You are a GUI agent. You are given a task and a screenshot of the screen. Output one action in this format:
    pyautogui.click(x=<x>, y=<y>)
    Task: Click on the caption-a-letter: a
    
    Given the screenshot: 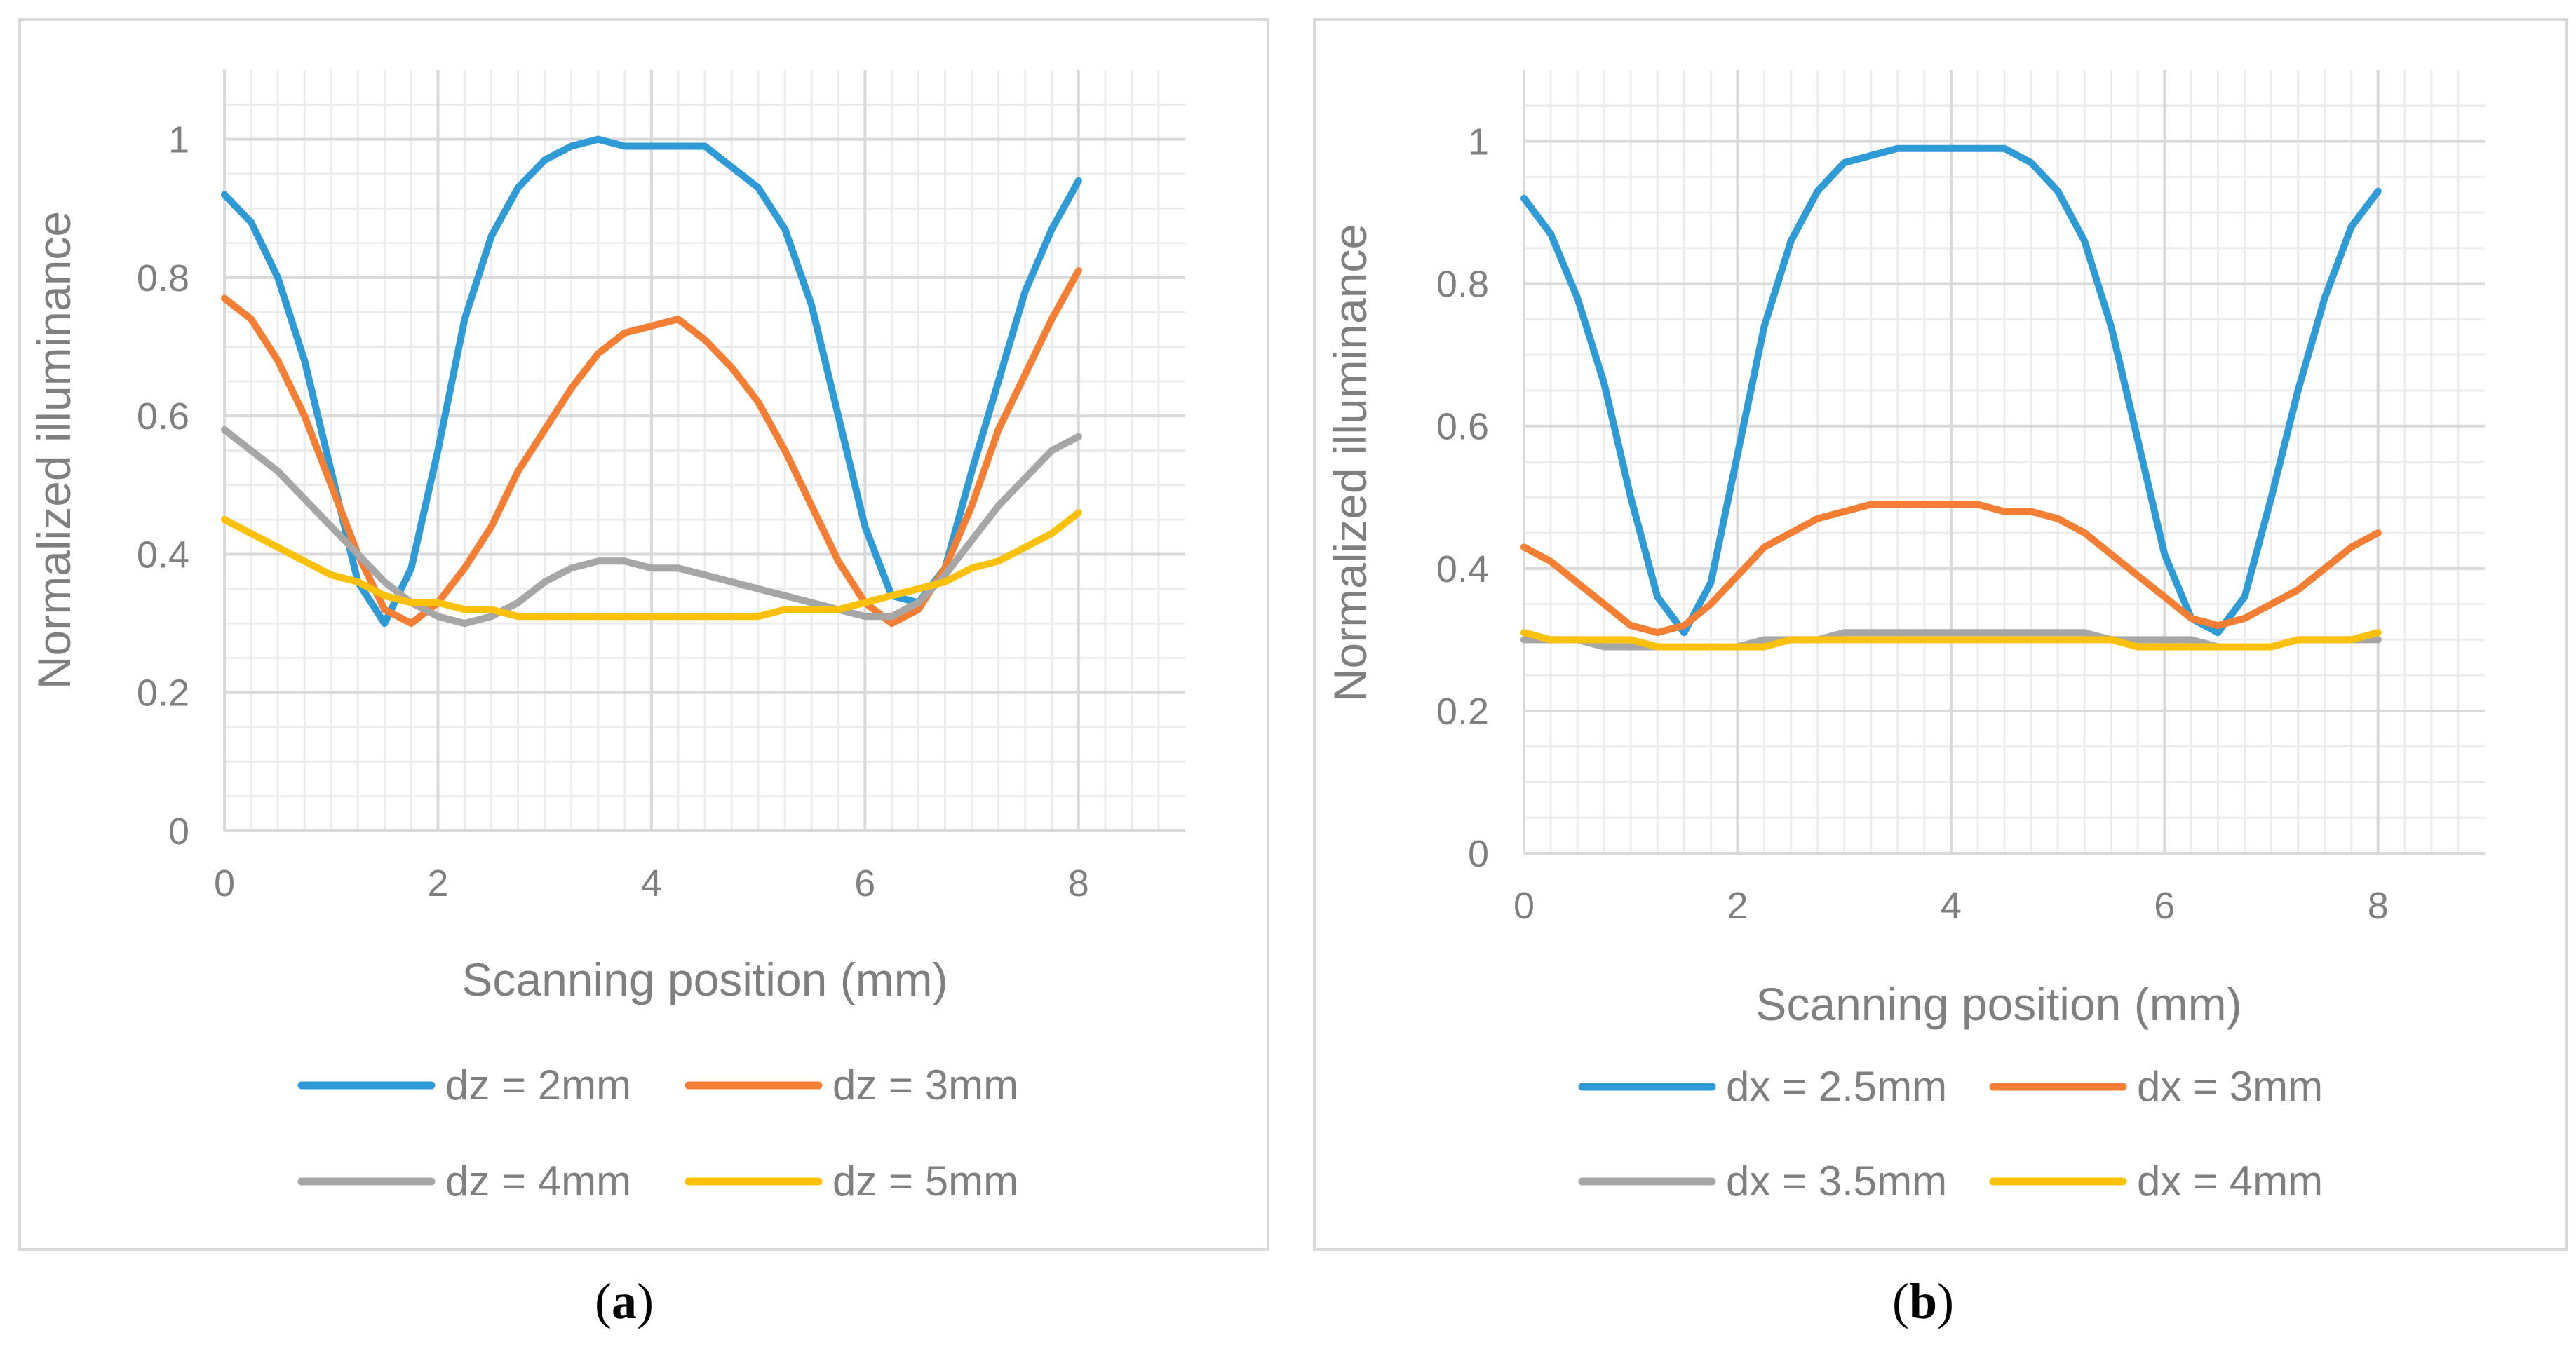 What is the action you would take?
    pyautogui.click(x=624, y=1301)
    